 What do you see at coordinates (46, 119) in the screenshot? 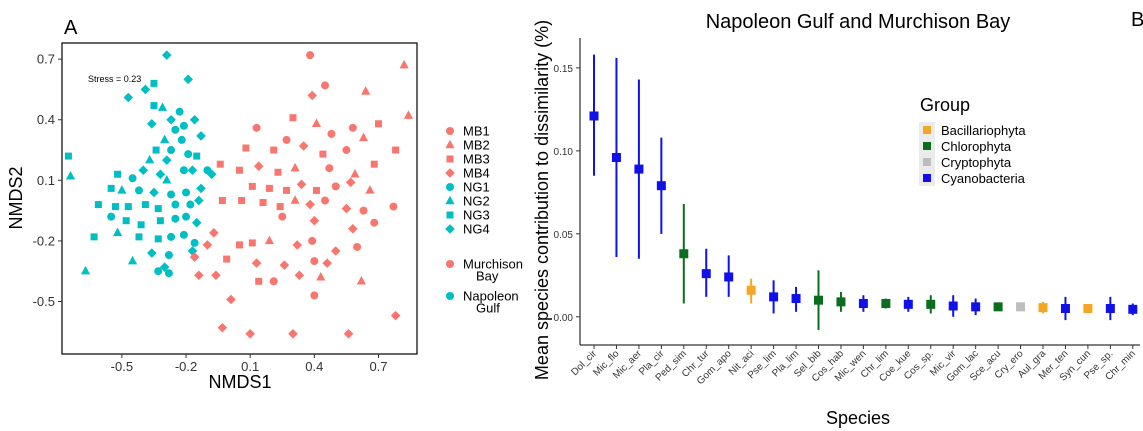
I see `y-tick-label: 0.4` at bounding box center [46, 119].